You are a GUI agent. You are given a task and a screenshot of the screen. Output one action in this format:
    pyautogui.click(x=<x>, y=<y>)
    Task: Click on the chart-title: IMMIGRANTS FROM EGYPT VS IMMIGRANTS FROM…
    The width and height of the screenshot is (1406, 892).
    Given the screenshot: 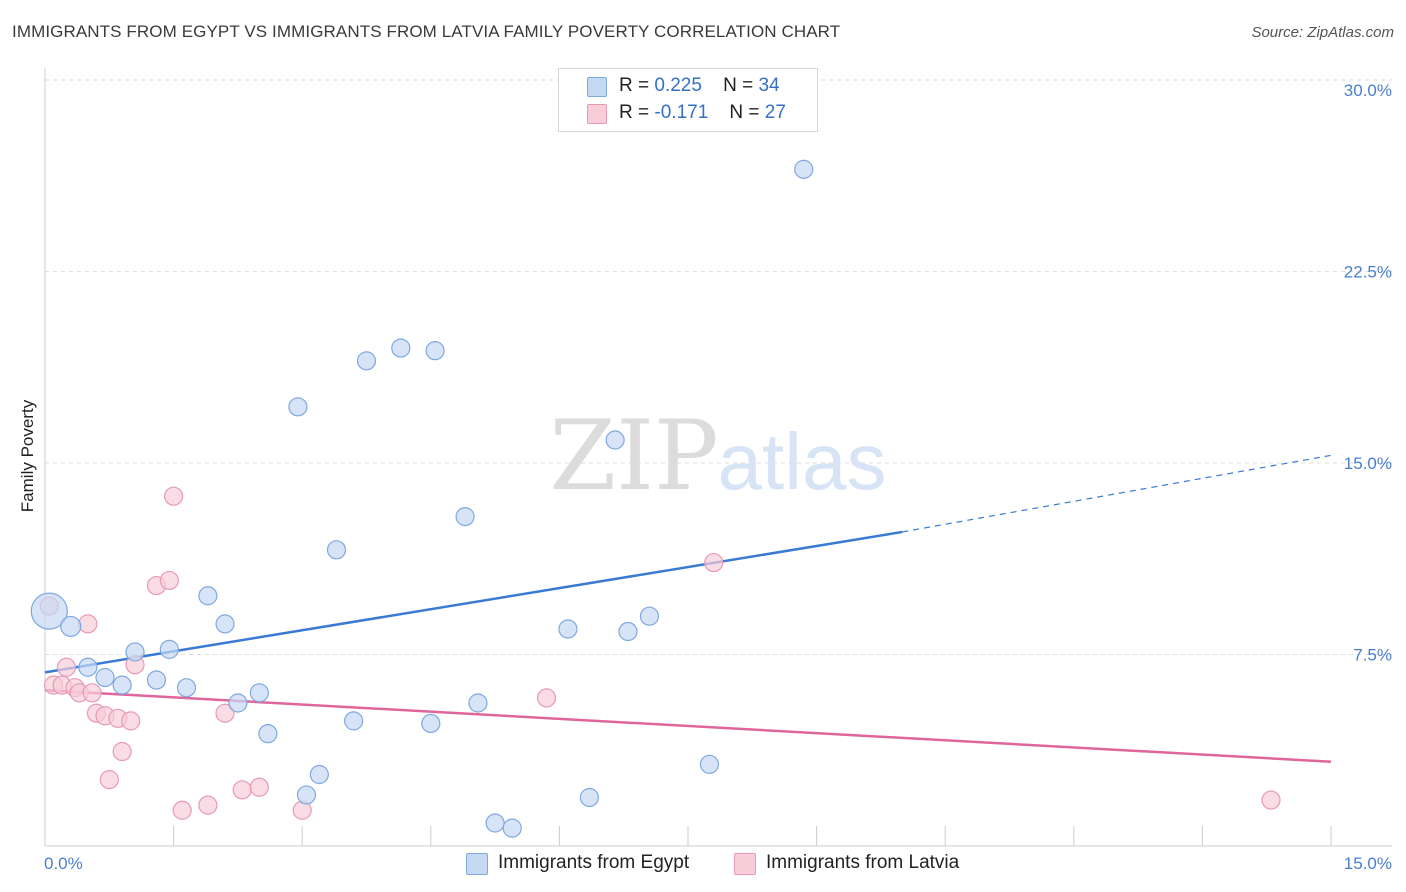 What is the action you would take?
    pyautogui.click(x=426, y=31)
    